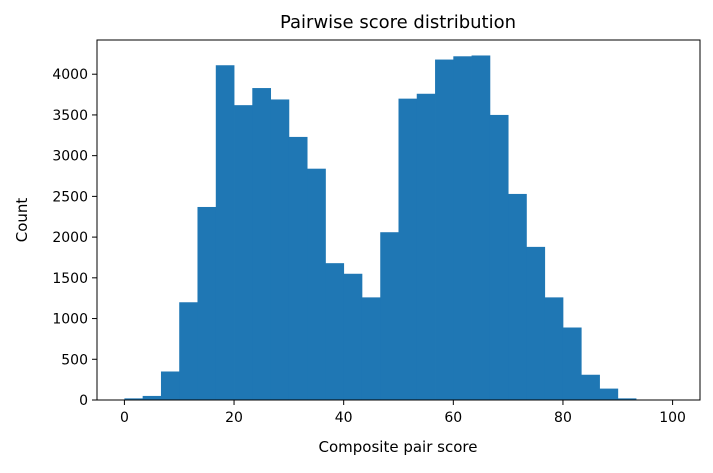 This screenshot has width=713, height=473. What do you see at coordinates (234, 418) in the screenshot?
I see `x-tick-label: 20` at bounding box center [234, 418].